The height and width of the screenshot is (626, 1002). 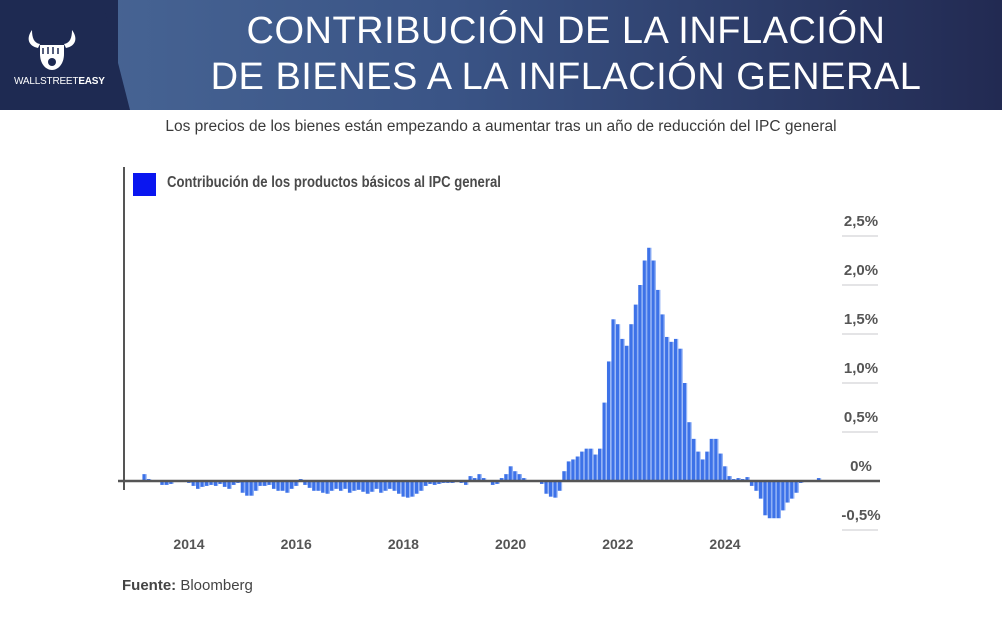 I want to click on y-tick-label: -0,5%, so click(x=860, y=515).